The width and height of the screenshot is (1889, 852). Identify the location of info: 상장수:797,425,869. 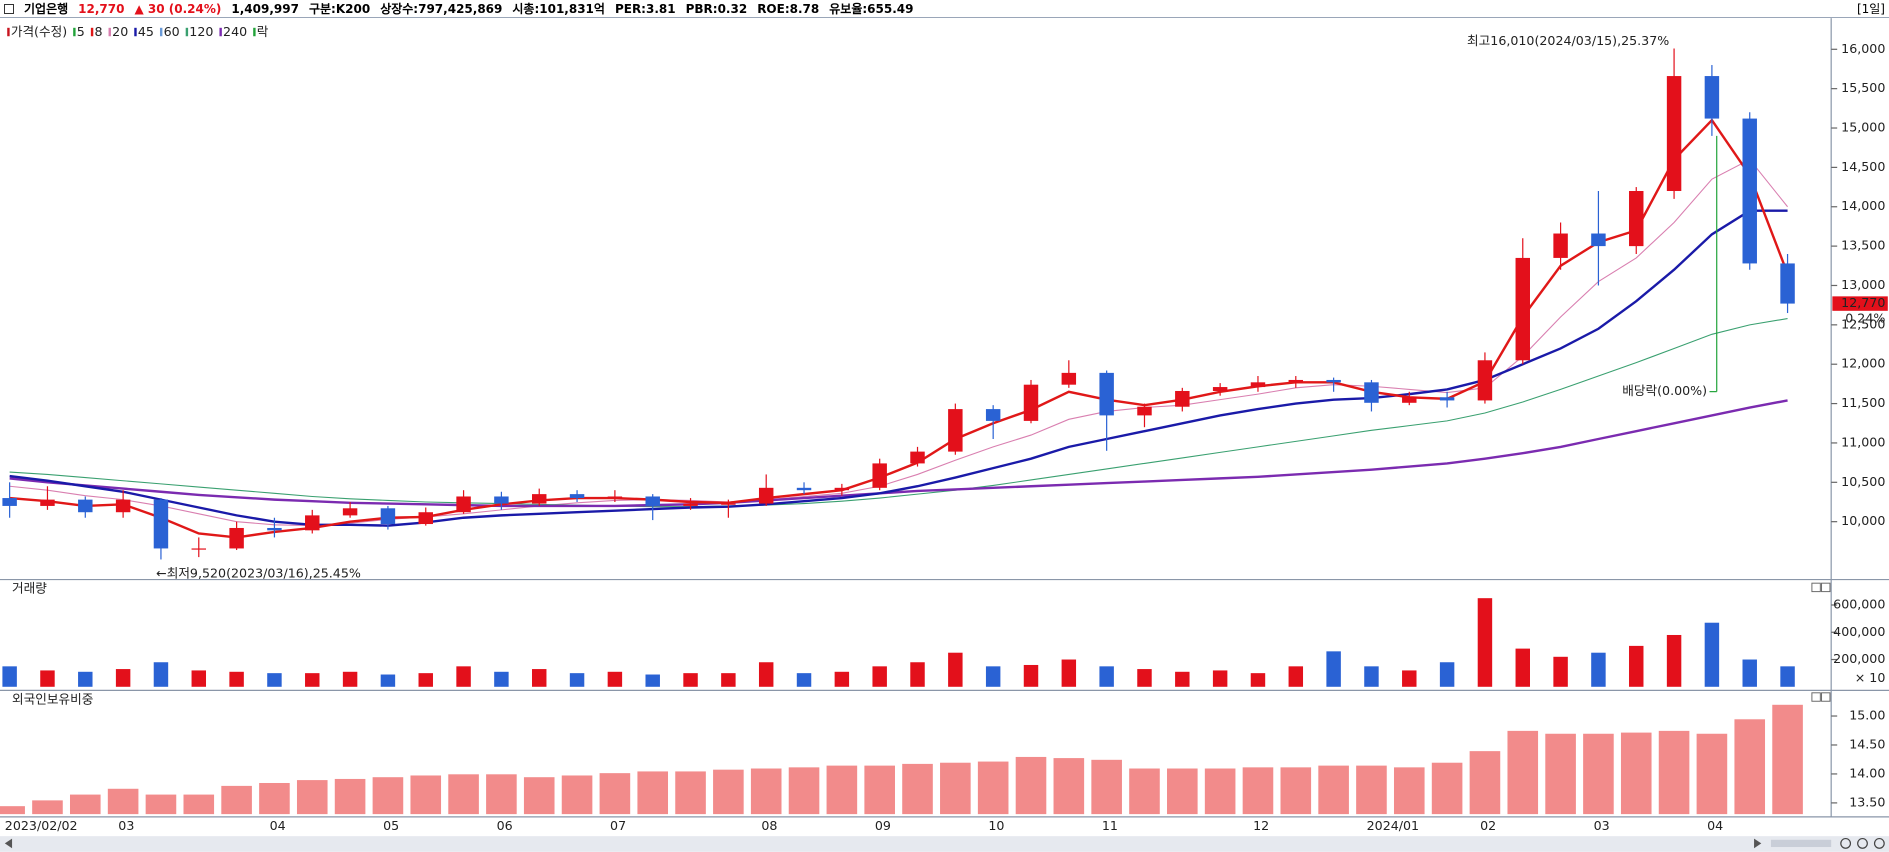
(441, 9).